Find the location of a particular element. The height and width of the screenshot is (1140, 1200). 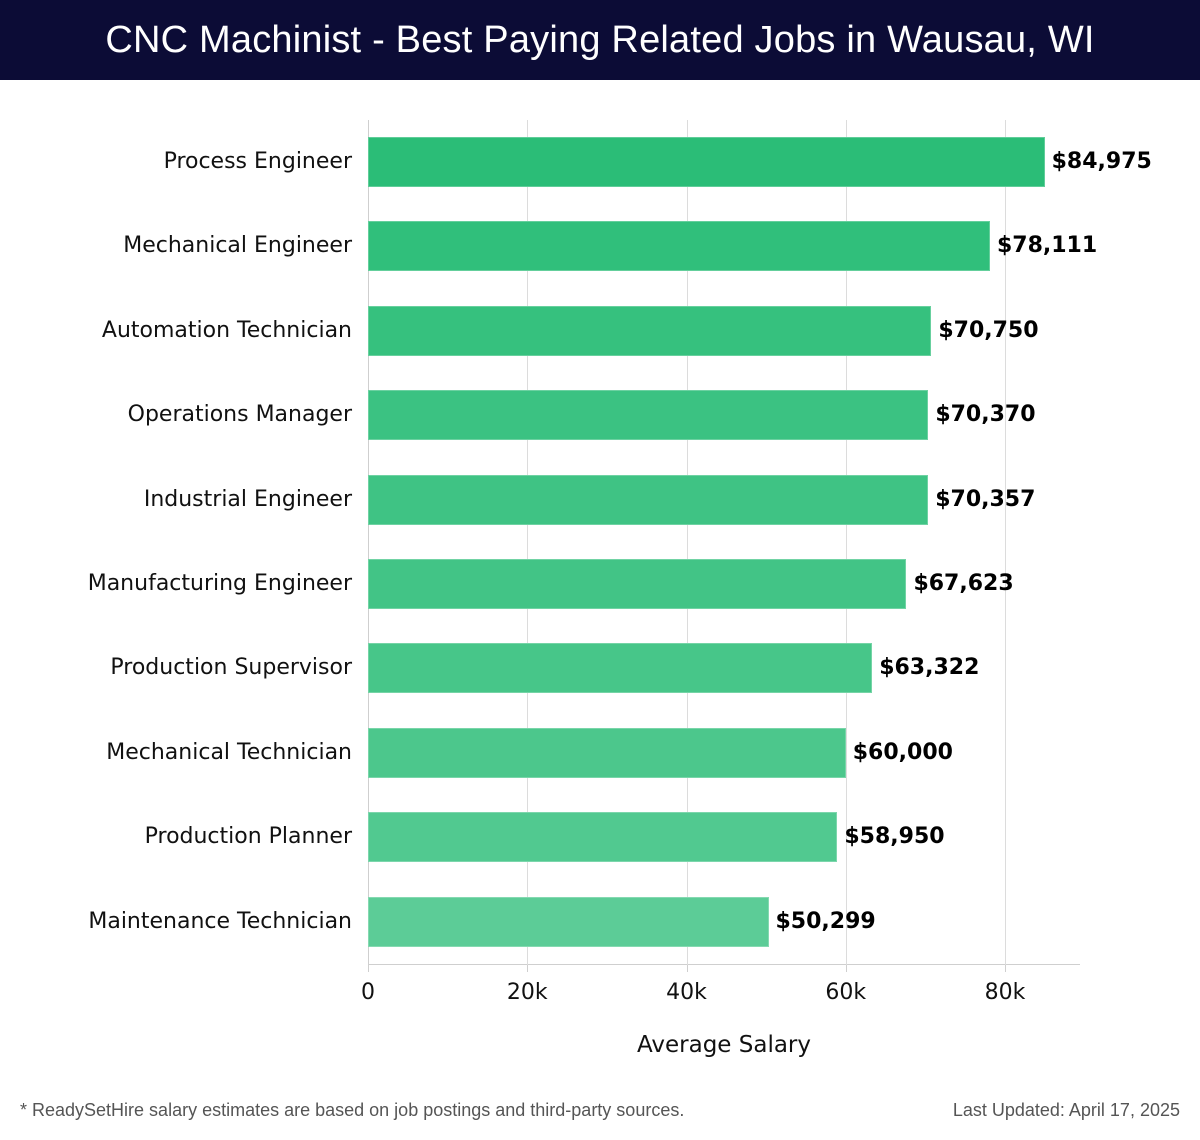

category-label: Maintenance Technician is located at coordinates (220, 921).